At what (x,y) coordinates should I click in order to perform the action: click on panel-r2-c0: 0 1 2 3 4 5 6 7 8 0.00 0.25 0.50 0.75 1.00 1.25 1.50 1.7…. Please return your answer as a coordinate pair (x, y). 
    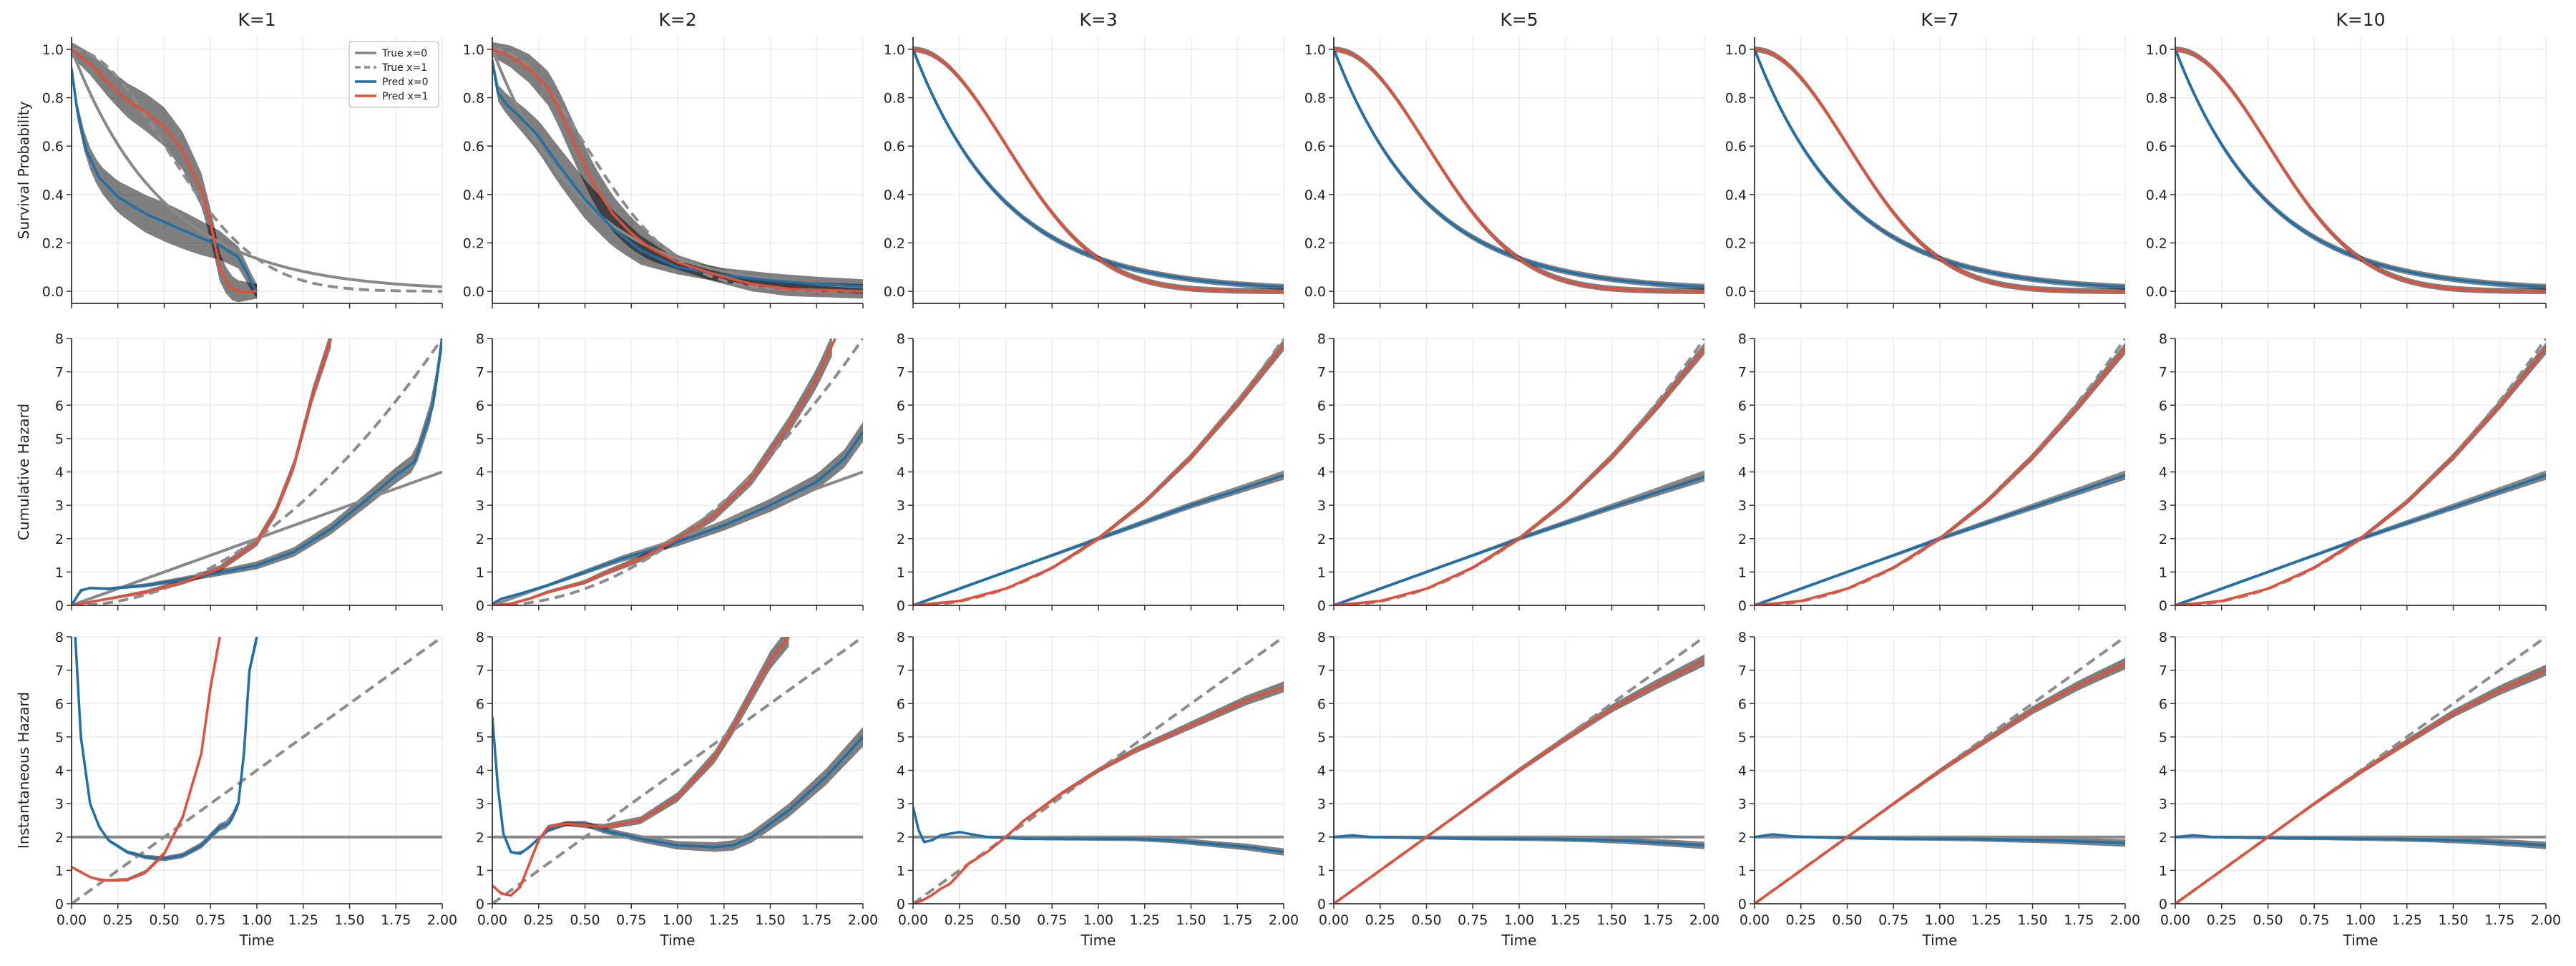
    Looking at the image, I should click on (236, 789).